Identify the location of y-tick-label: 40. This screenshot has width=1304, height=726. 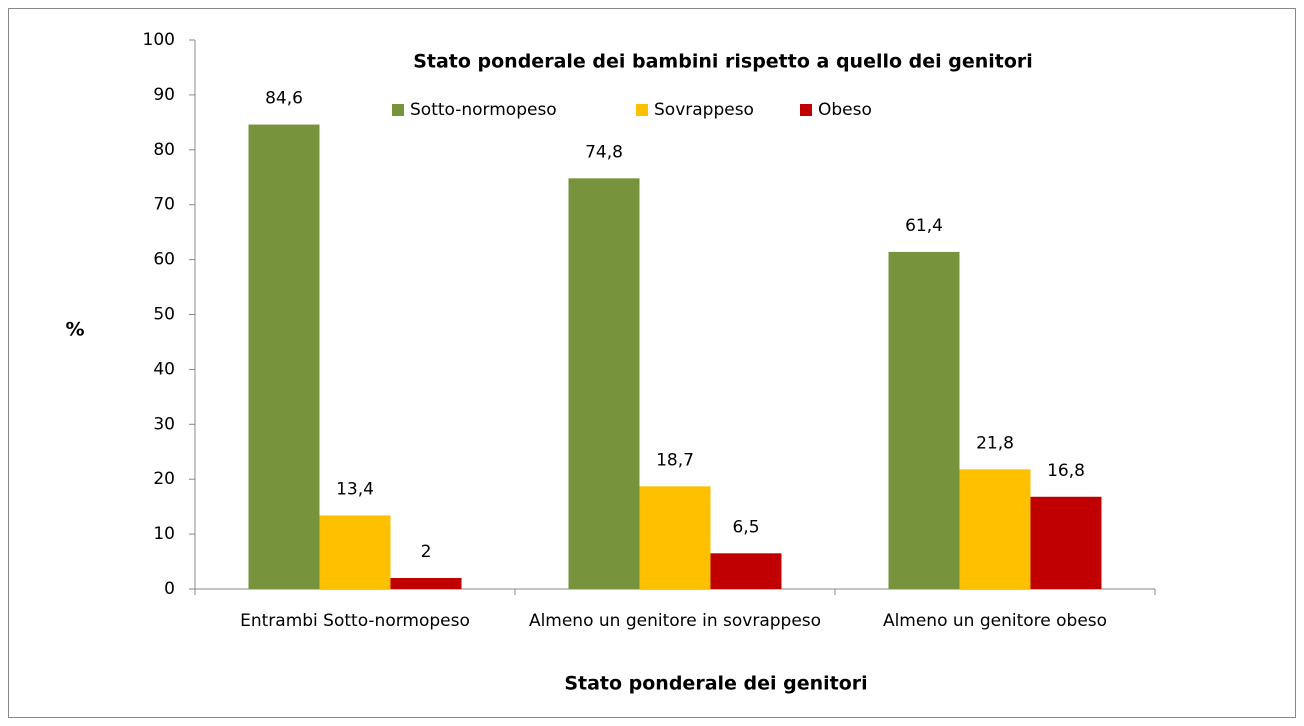
(164, 369).